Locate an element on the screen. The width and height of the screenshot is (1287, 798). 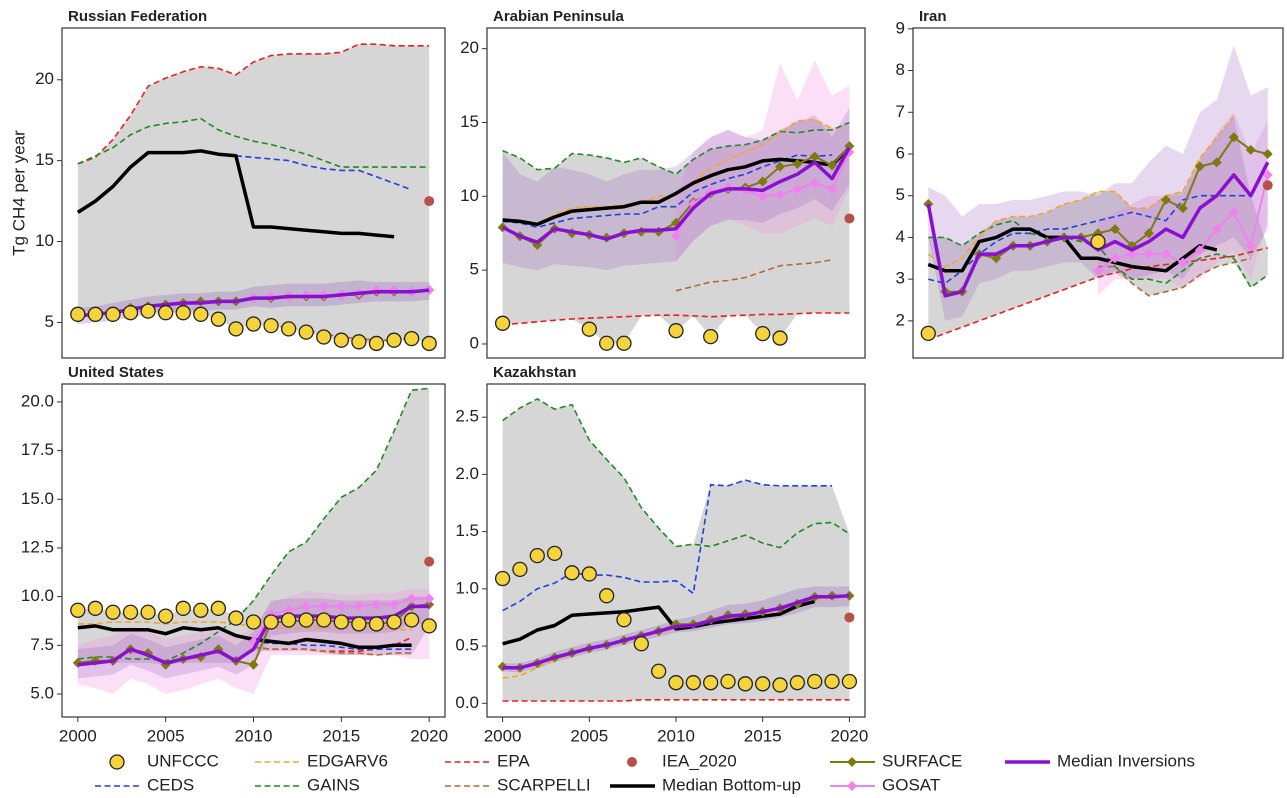
y-tick-label: 15 is located at coordinates (44, 159).